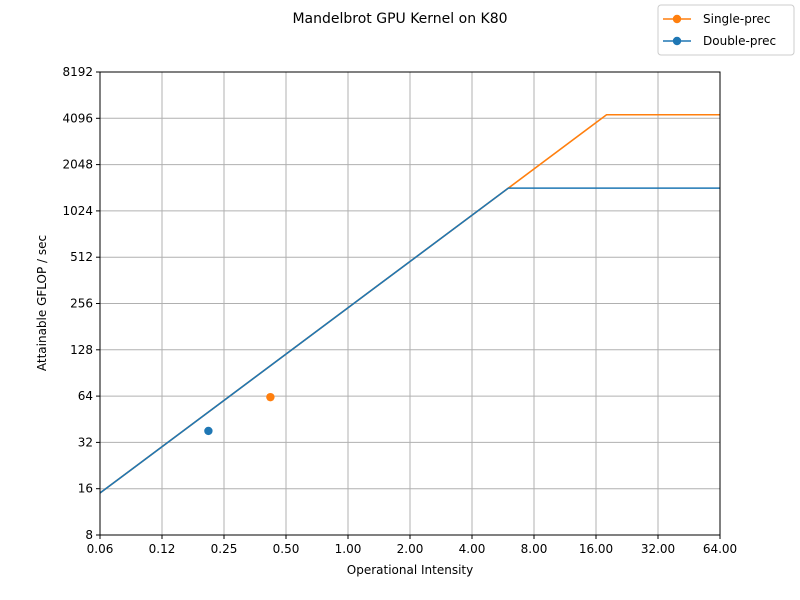 The height and width of the screenshot is (600, 800). Describe the element at coordinates (77, 72) in the screenshot. I see `y-tick-label: 8192` at that location.